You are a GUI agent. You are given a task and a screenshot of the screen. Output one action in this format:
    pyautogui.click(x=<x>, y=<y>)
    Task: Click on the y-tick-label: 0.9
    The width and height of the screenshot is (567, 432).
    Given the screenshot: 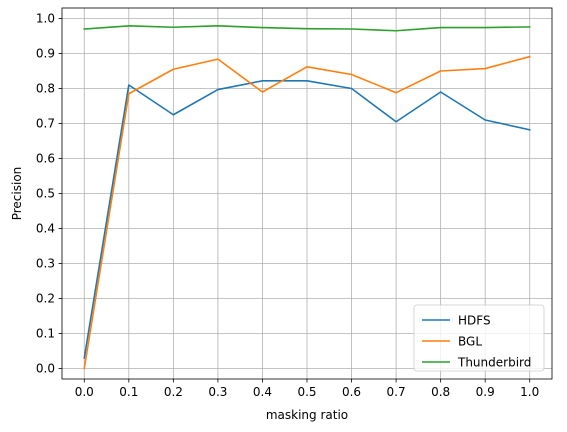 What is the action you would take?
    pyautogui.click(x=45, y=54)
    